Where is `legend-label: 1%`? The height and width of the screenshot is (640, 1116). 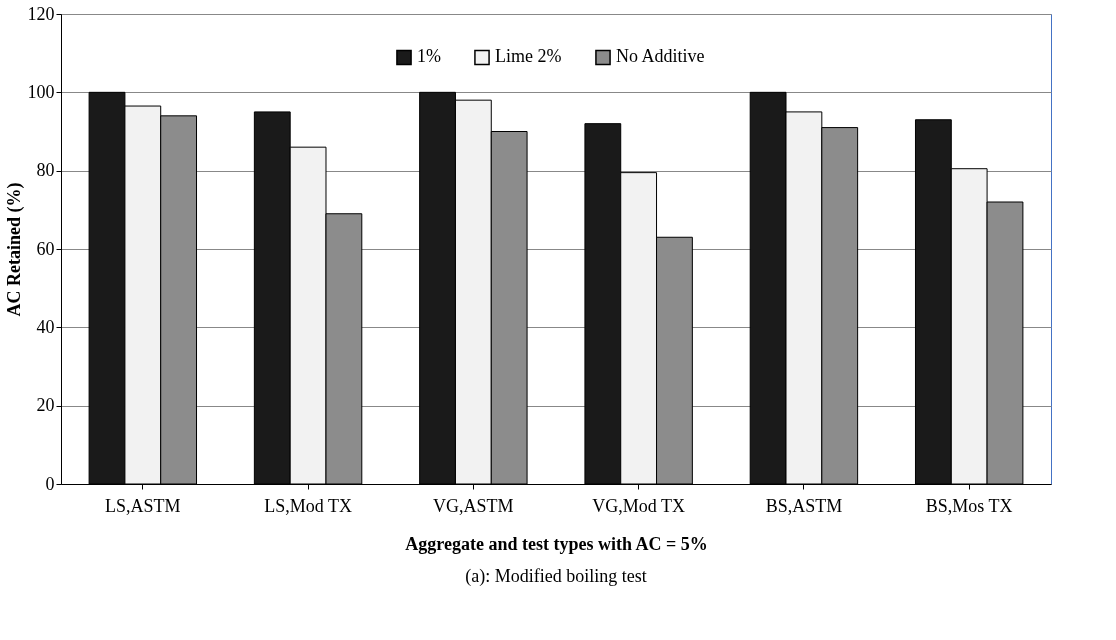
legend-label: 1% is located at coordinates (429, 56).